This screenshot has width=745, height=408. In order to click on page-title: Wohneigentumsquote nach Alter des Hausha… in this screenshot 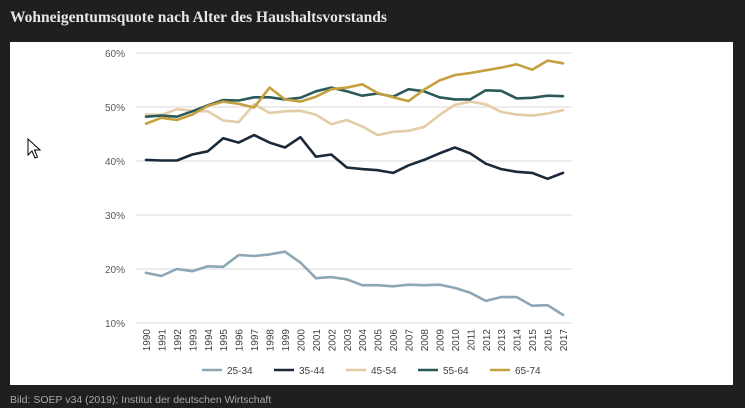, I will do `click(198, 17)`.